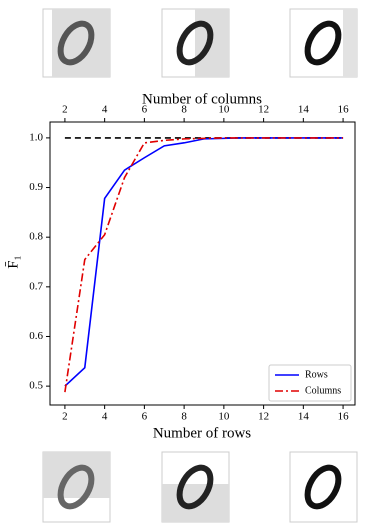 Image resolution: width=373 pixels, height=531 pixels. I want to click on y-tick-label: 0.5, so click(36, 386).